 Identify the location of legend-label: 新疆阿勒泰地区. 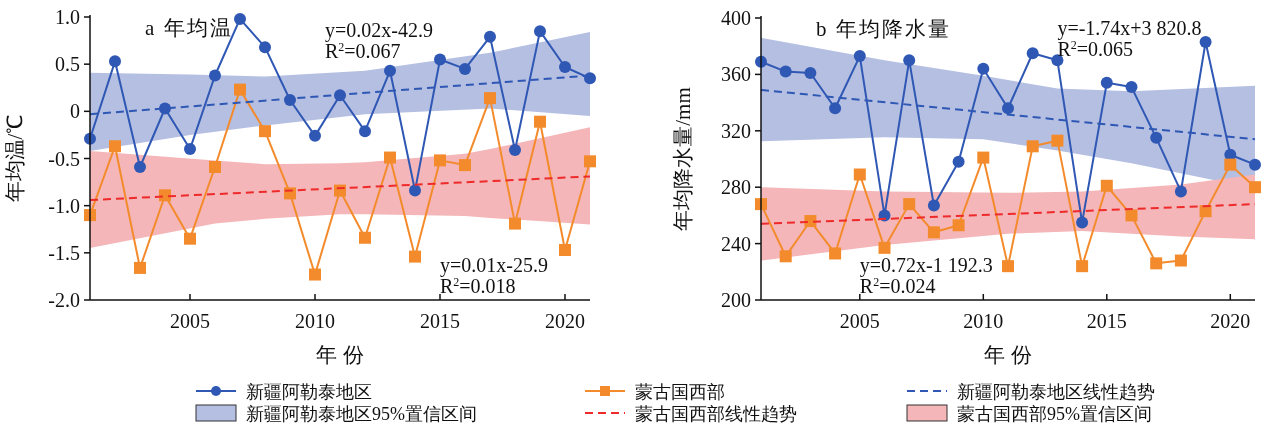
(309, 392).